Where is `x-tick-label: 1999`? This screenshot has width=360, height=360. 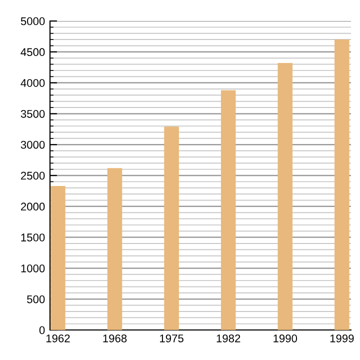 x-tick-label: 1999 is located at coordinates (342, 338).